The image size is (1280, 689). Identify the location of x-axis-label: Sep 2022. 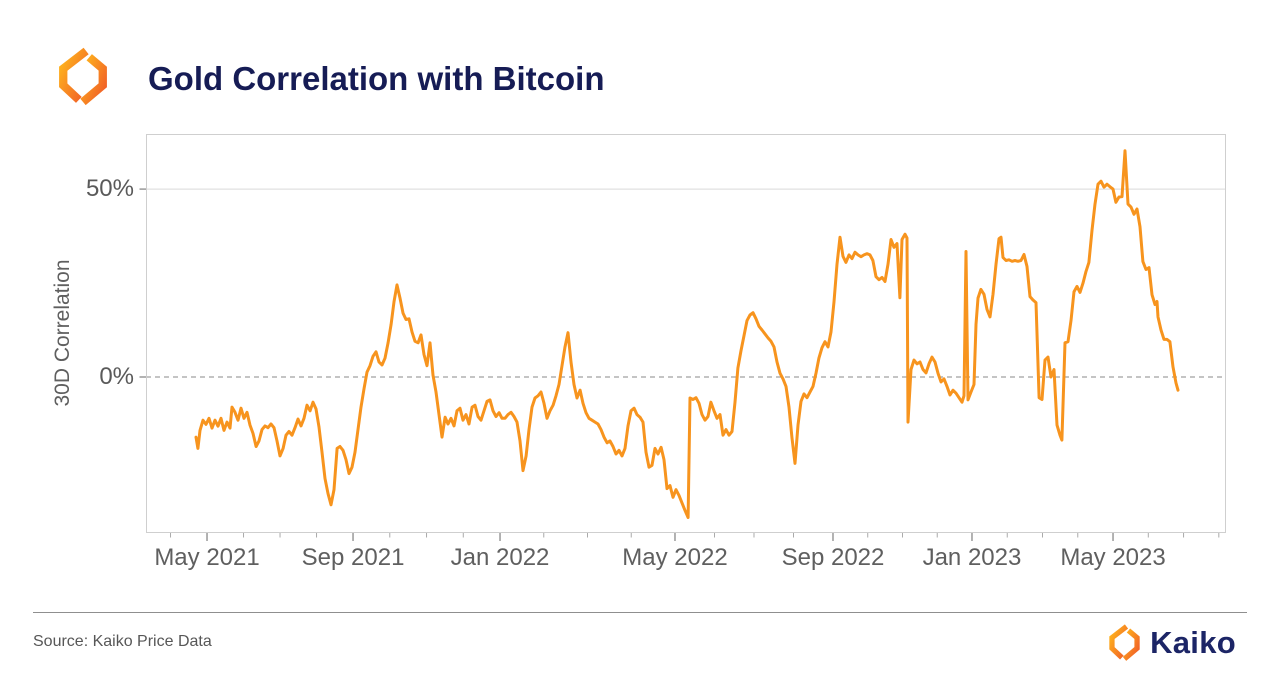
(833, 557).